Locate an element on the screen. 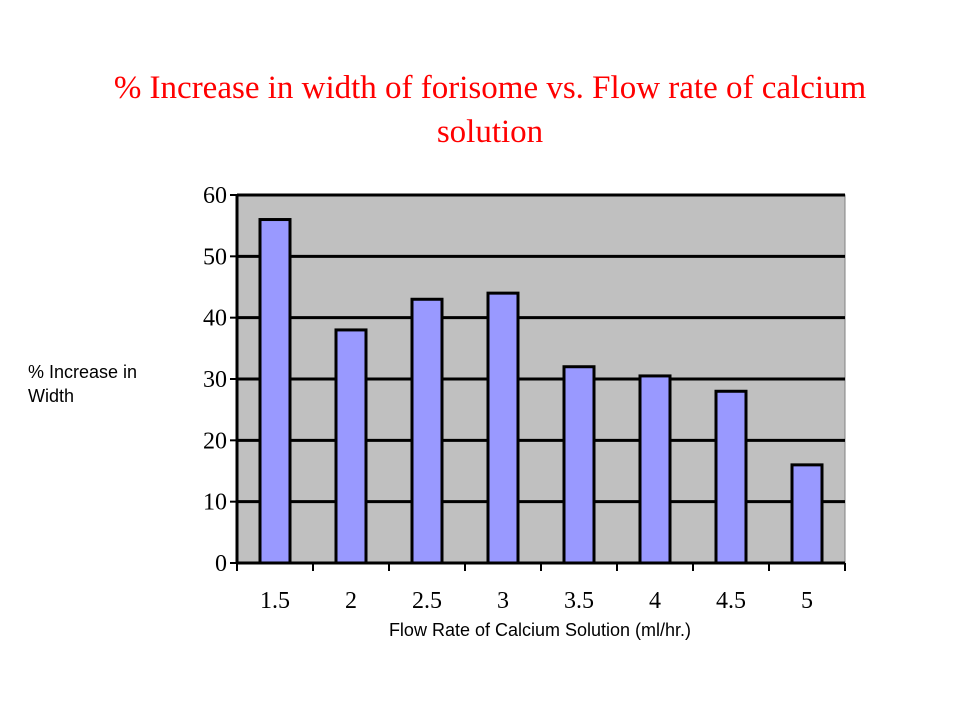 The height and width of the screenshot is (720, 960). x-tick-label: 5 is located at coordinates (807, 601).